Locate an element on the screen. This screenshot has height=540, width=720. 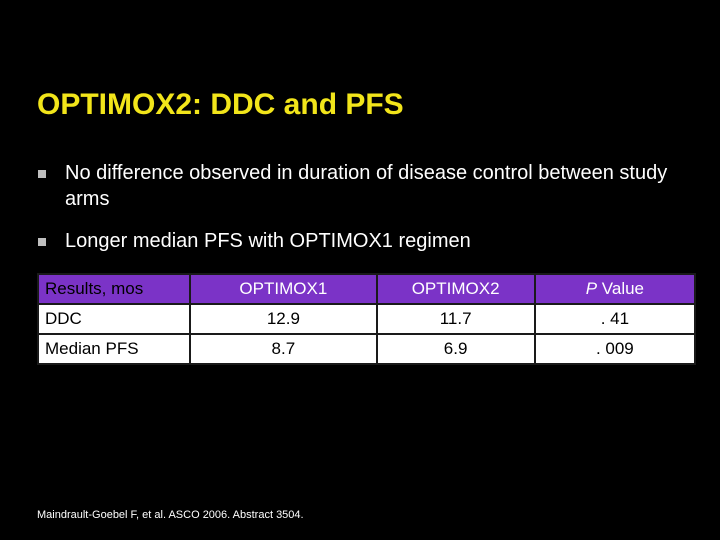
cell-p-value: . 009 is located at coordinates (615, 349).